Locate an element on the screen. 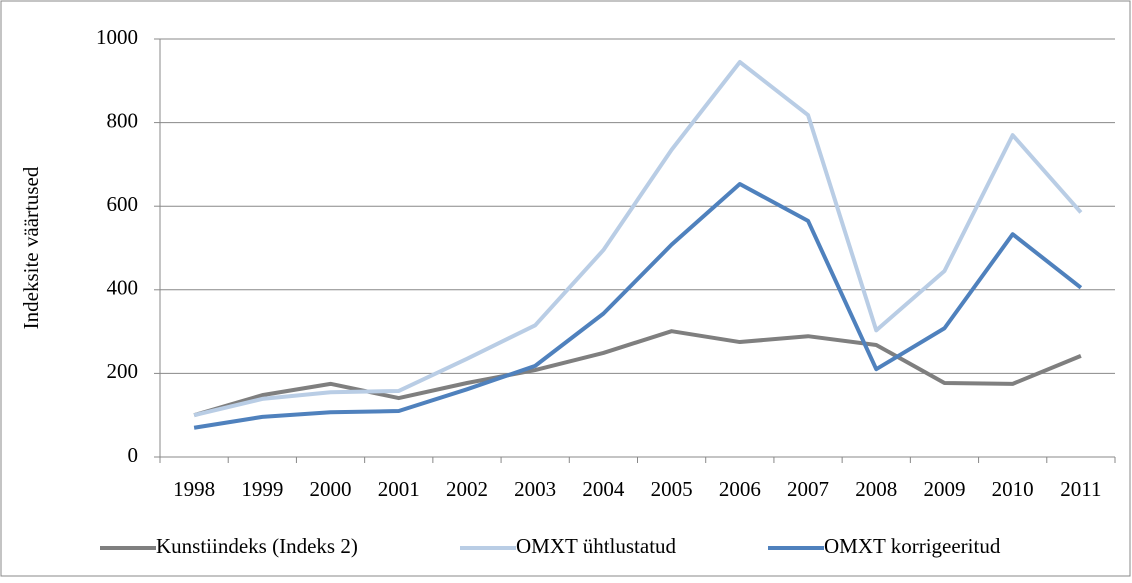 This screenshot has height=583, width=1132. x-tick-label: 2011 is located at coordinates (1080, 489).